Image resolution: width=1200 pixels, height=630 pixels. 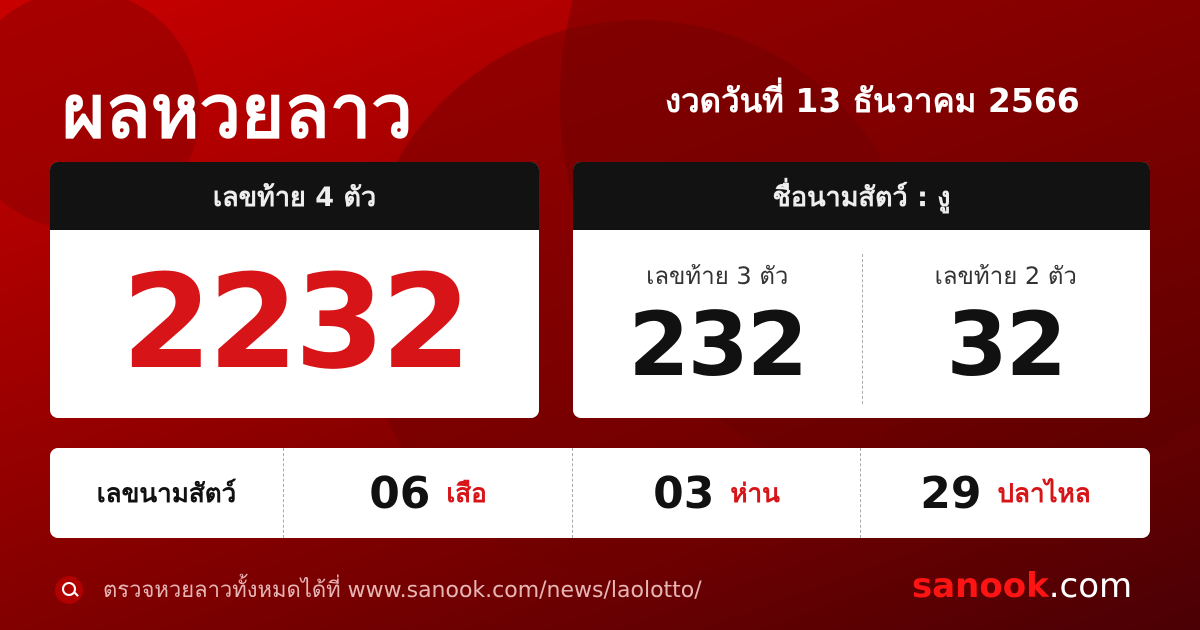 What do you see at coordinates (951, 493) in the screenshot?
I see `number: 29` at bounding box center [951, 493].